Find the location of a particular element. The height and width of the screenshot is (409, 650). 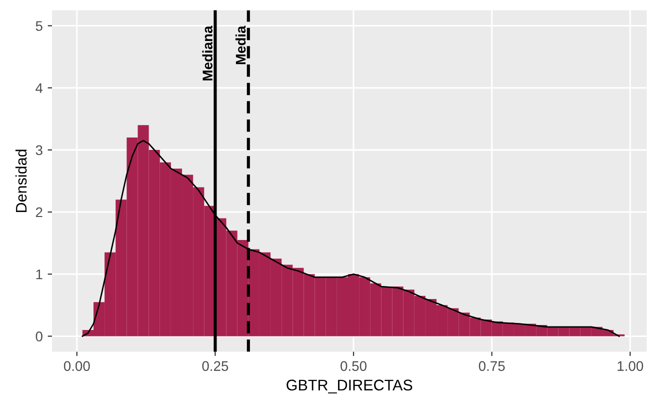

y-tick-label: 2 is located at coordinates (39, 212).